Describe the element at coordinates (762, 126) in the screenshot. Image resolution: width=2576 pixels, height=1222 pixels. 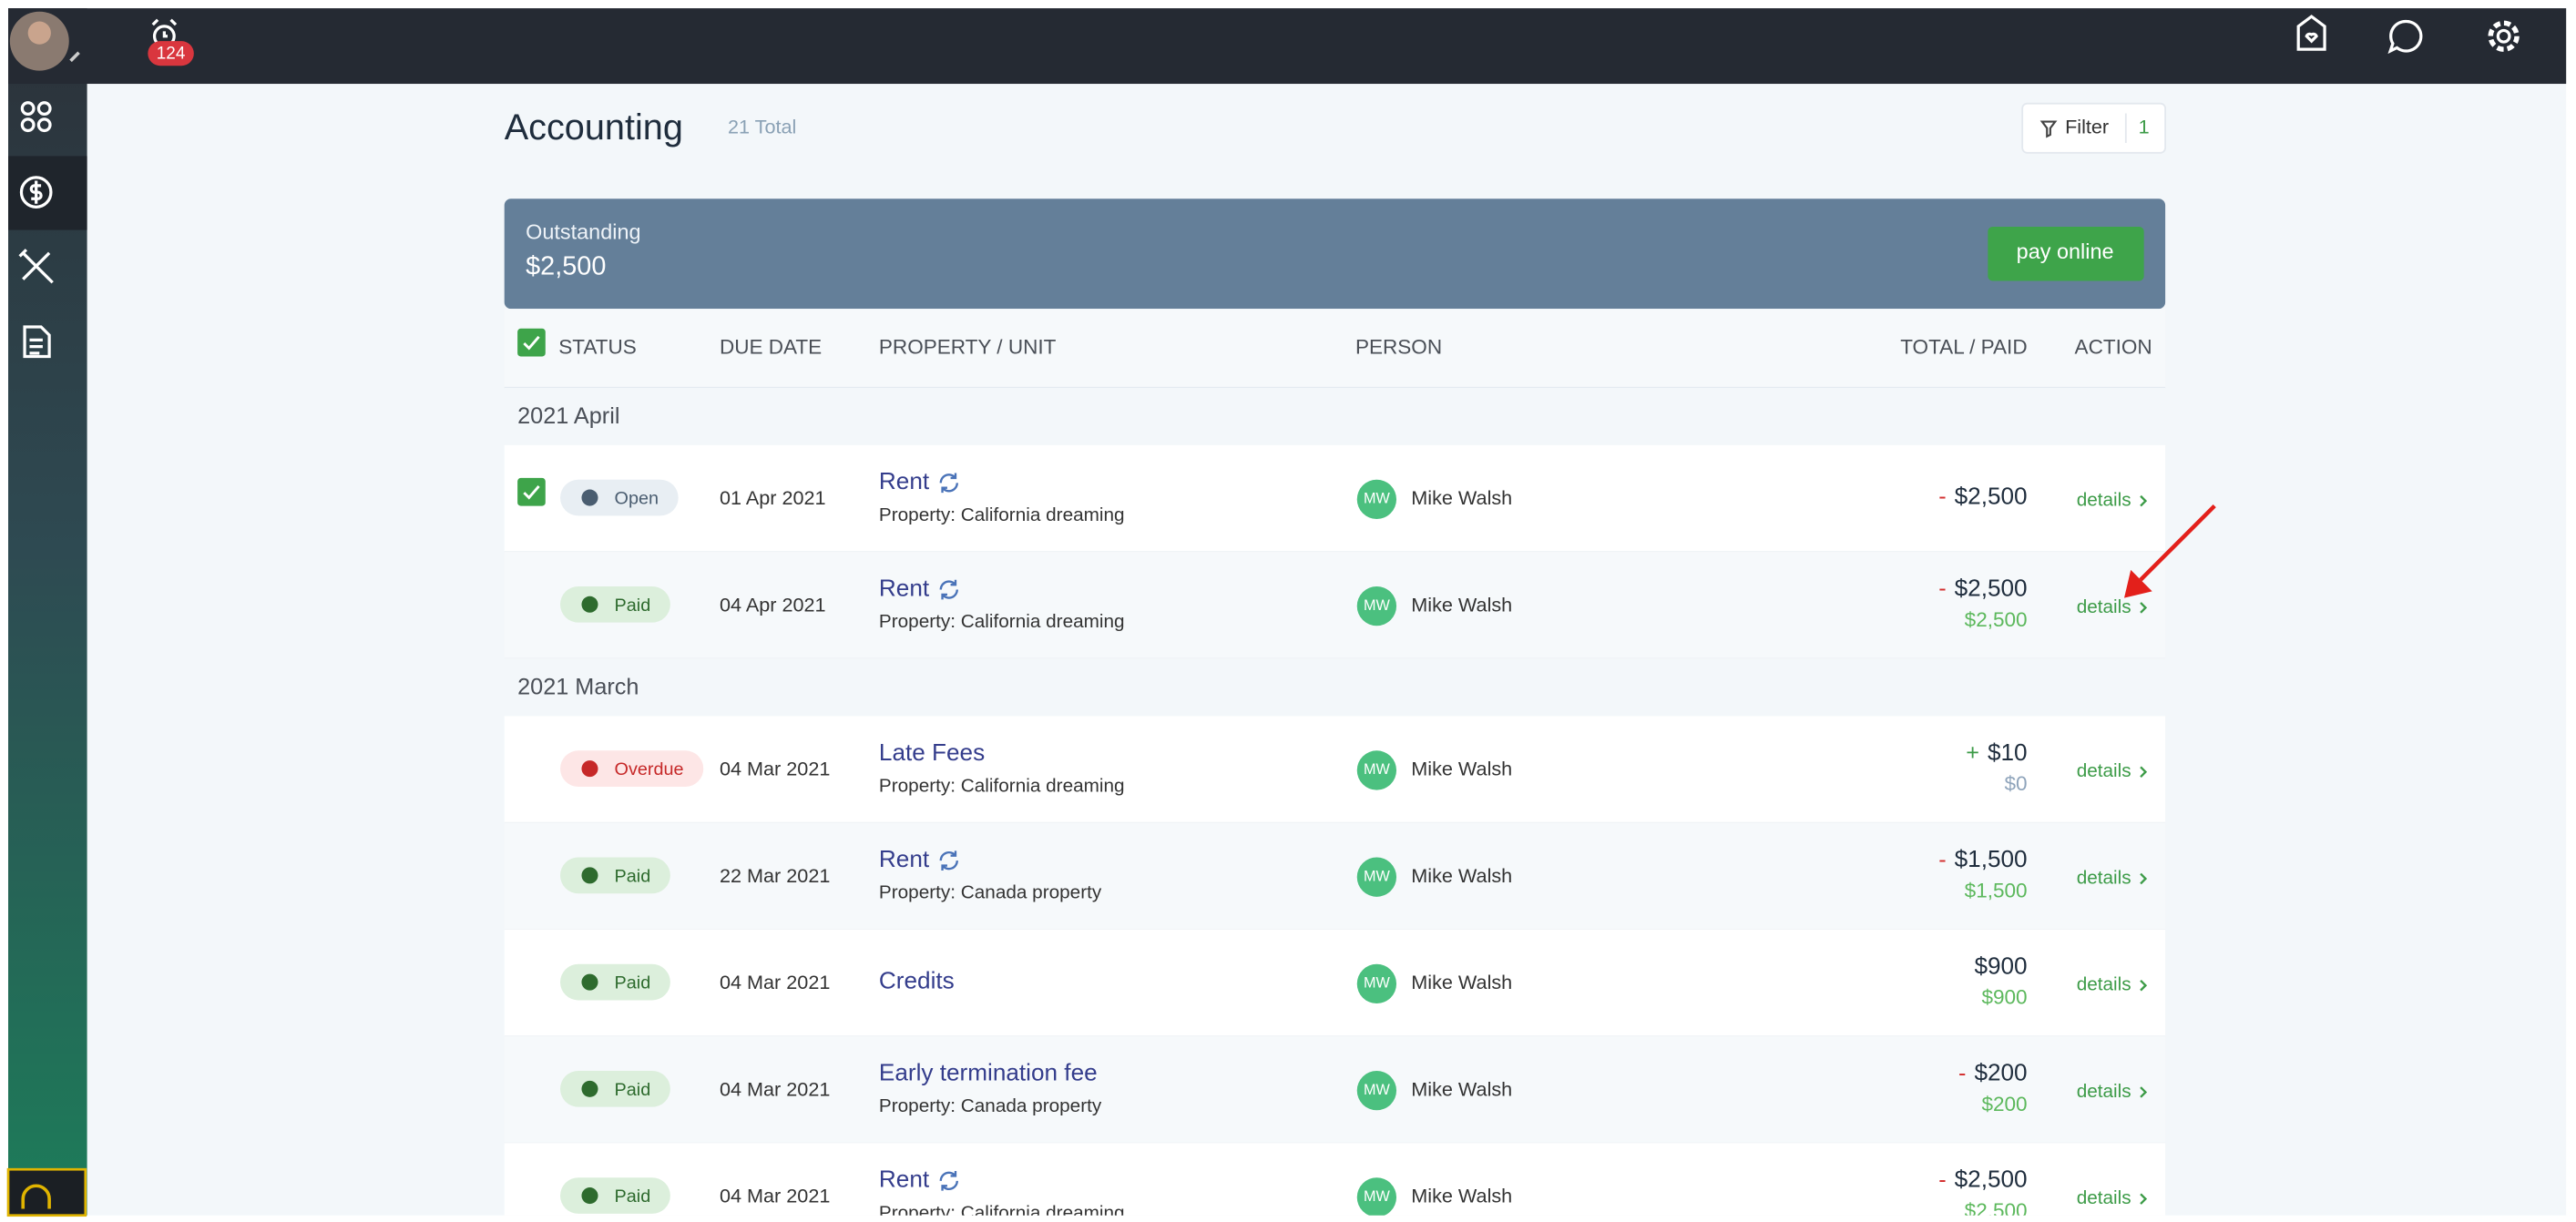
I see `total-count: 21 Total` at that location.